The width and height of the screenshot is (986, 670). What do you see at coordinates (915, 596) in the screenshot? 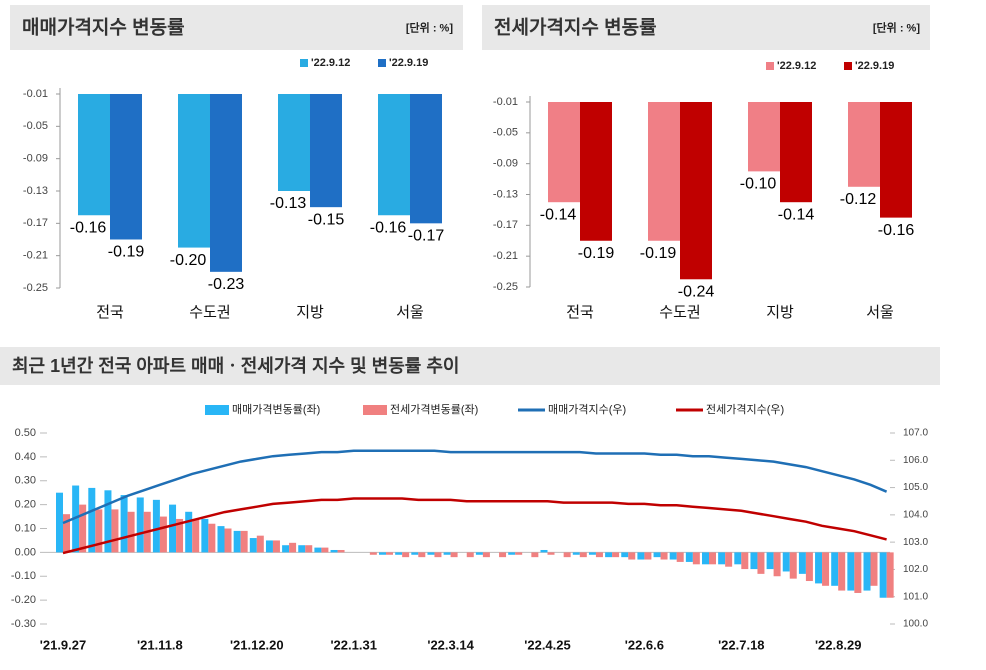
I see `y2-tick-label: 101.0` at bounding box center [915, 596].